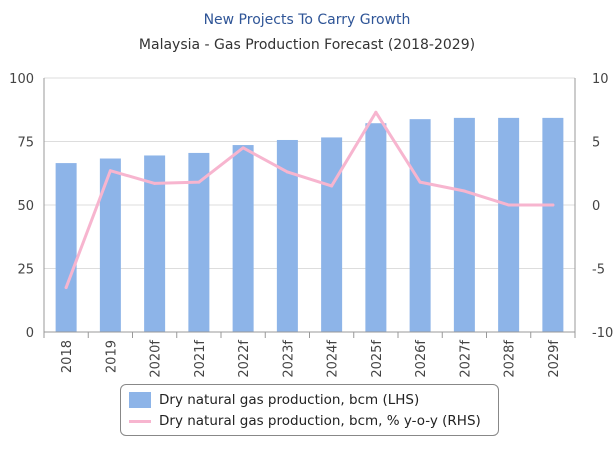  Describe the element at coordinates (421, 359) in the screenshot. I see `x-tick-label: 2026f` at that location.